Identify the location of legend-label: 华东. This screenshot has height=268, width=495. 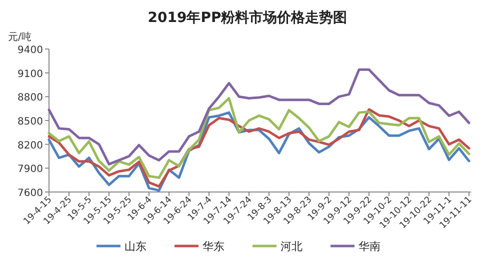
(213, 246).